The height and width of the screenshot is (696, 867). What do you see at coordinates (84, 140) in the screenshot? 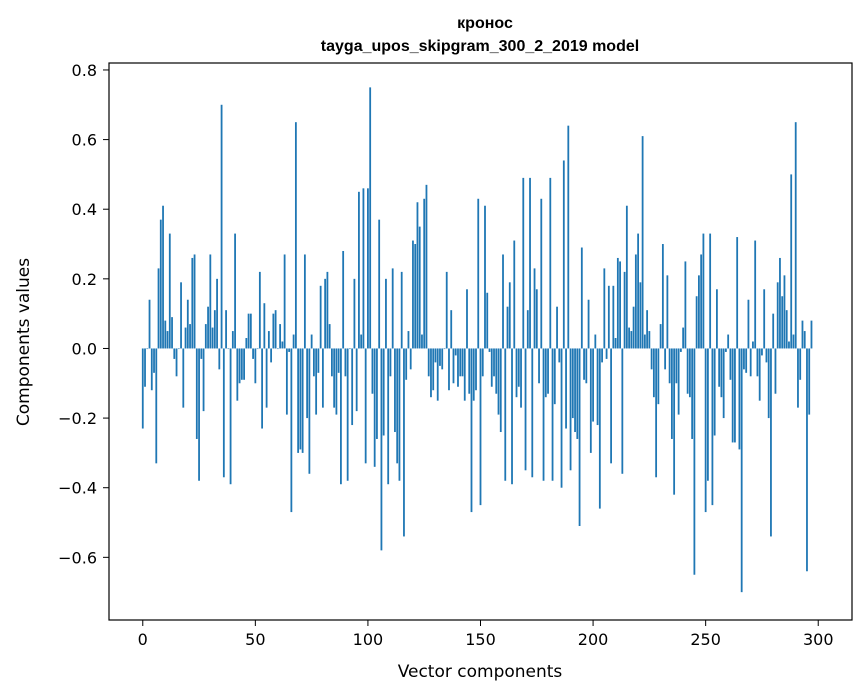
I see `y-tick-label: 0.6` at bounding box center [84, 140].